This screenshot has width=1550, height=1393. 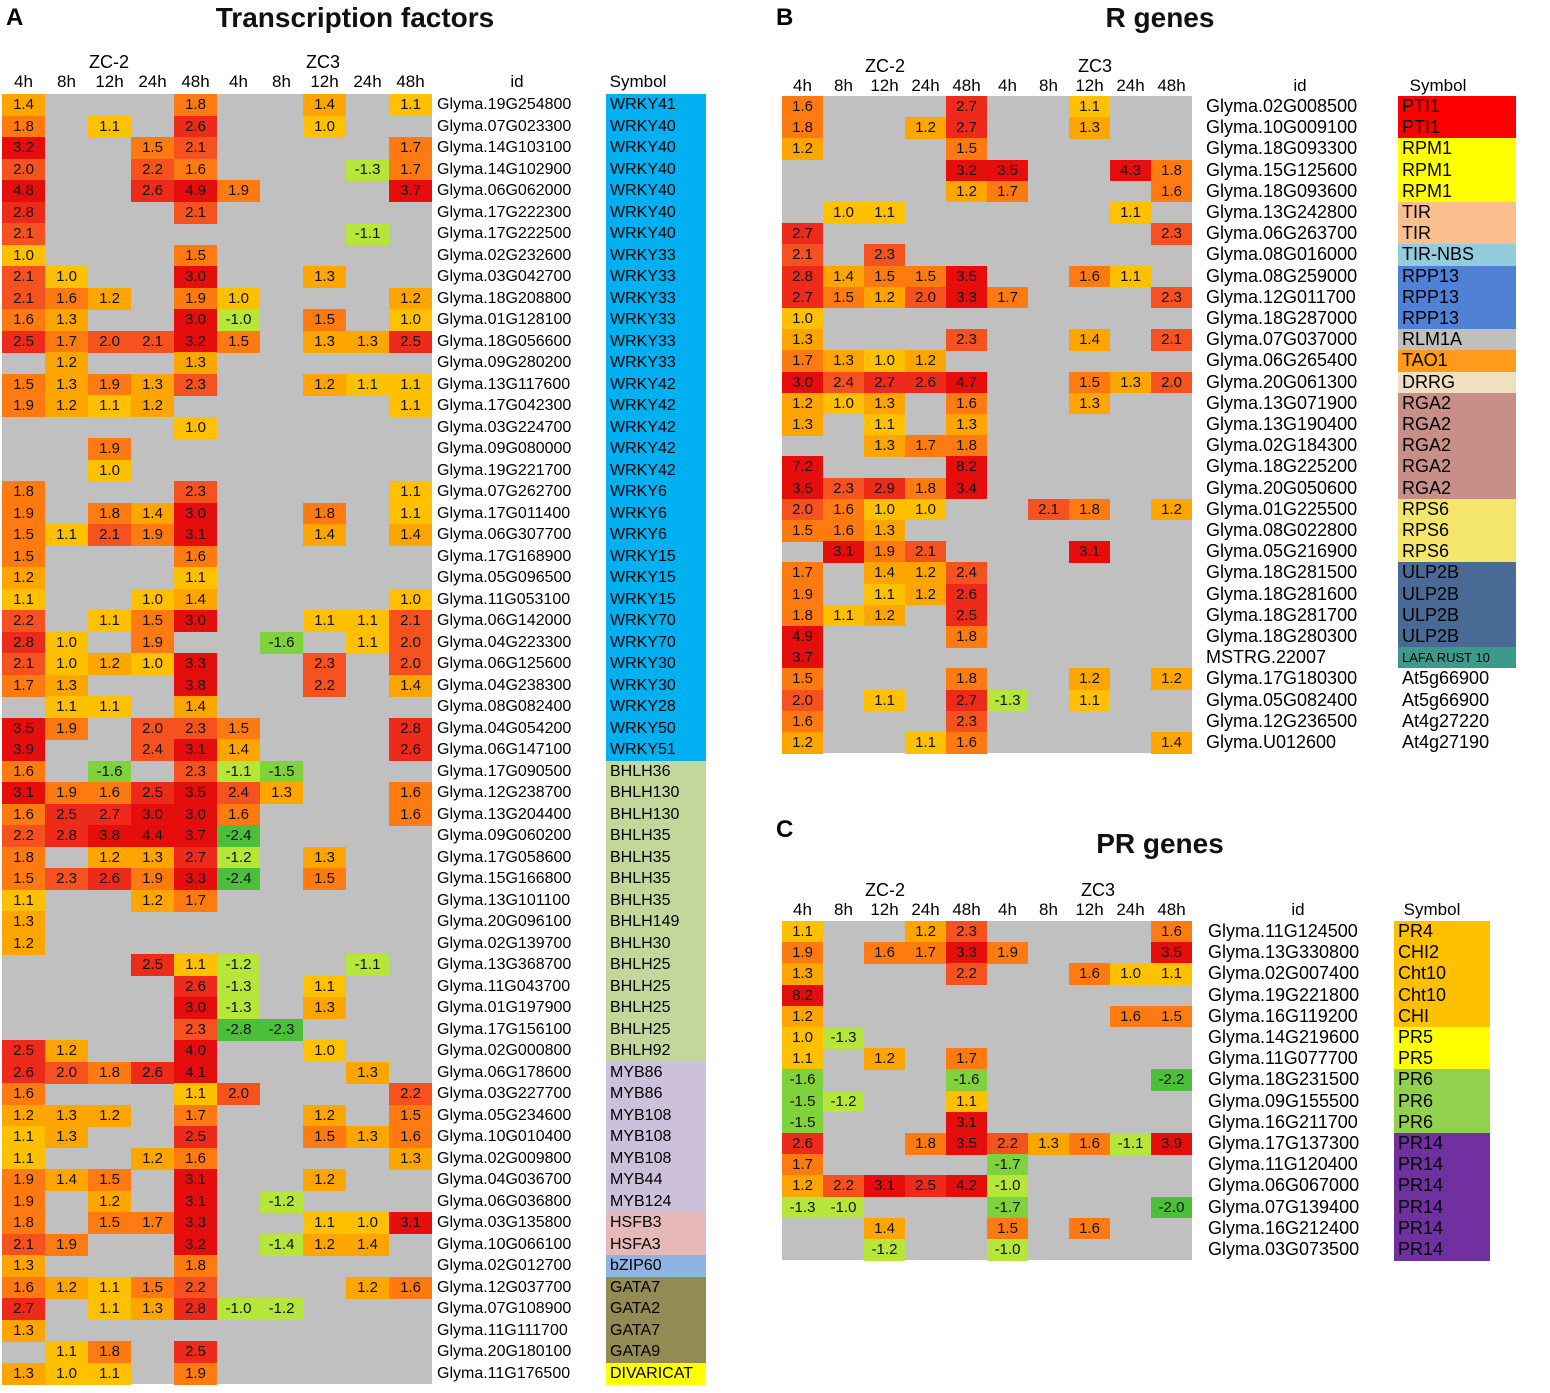 What do you see at coordinates (504, 126) in the screenshot?
I see `gene-id-label: Glyma.07G023300` at bounding box center [504, 126].